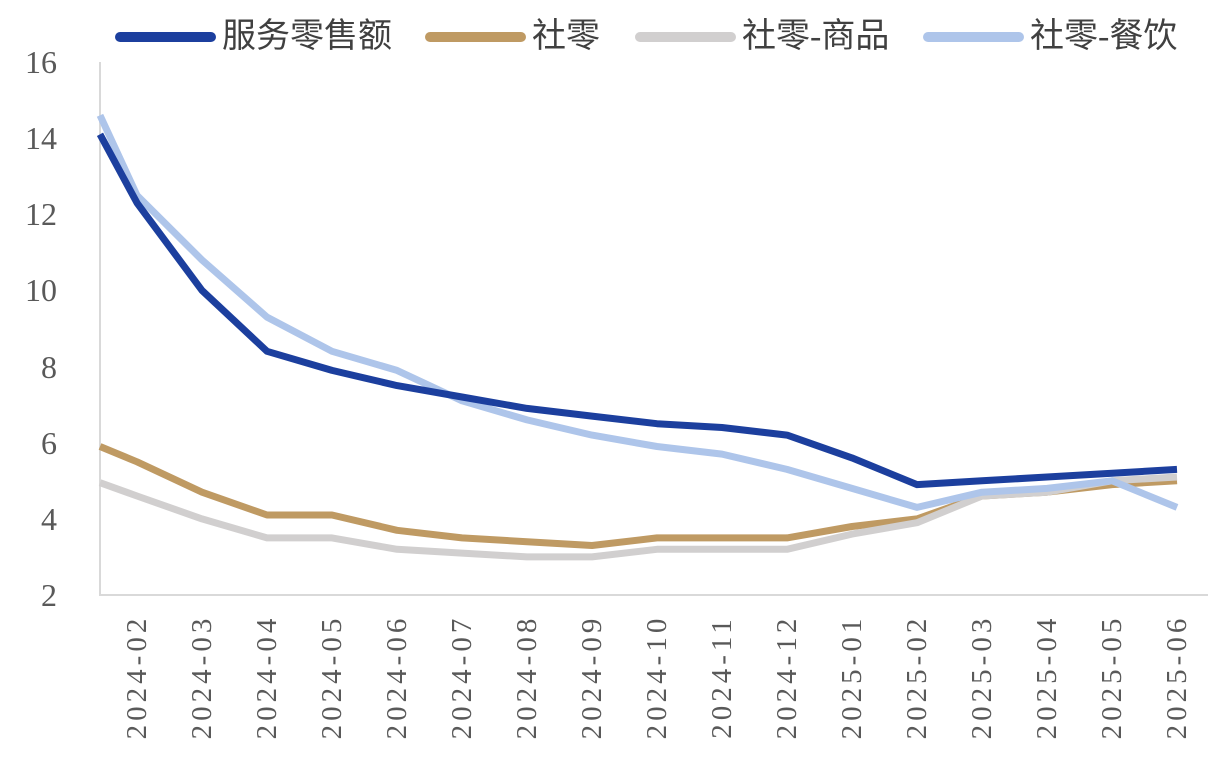  Describe the element at coordinates (307, 36) in the screenshot. I see `legend-label-services-retail: 服务零售额` at that location.